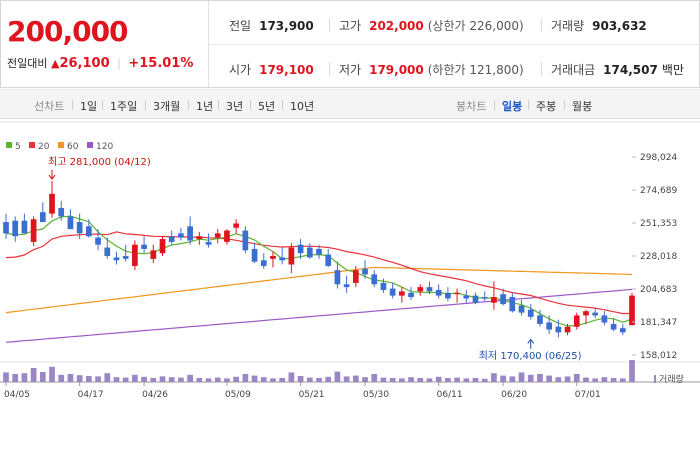  Describe the element at coordinates (240, 70) in the screenshot. I see `open-label: 시가` at that location.